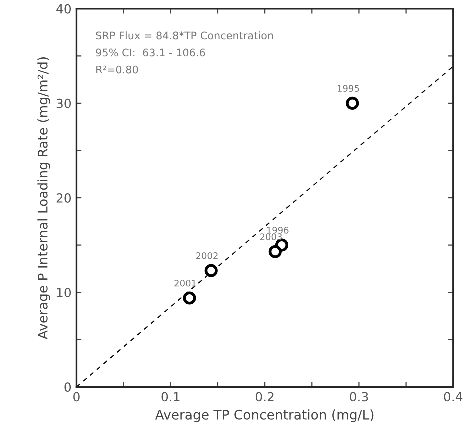  I want to click on annotation: 95% CI: 63.1 - 106.6, so click(151, 52).